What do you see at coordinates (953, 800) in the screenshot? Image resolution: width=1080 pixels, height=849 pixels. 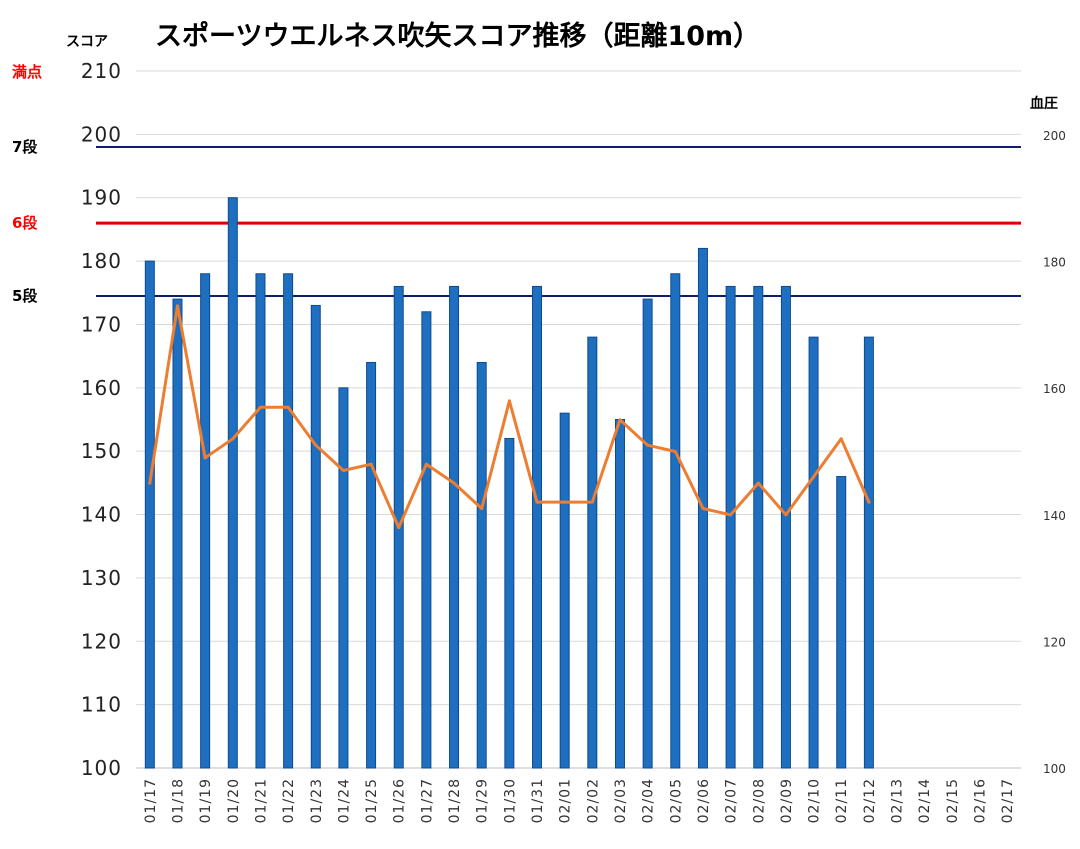 I see `x-tick-label: 02/15` at bounding box center [953, 800].